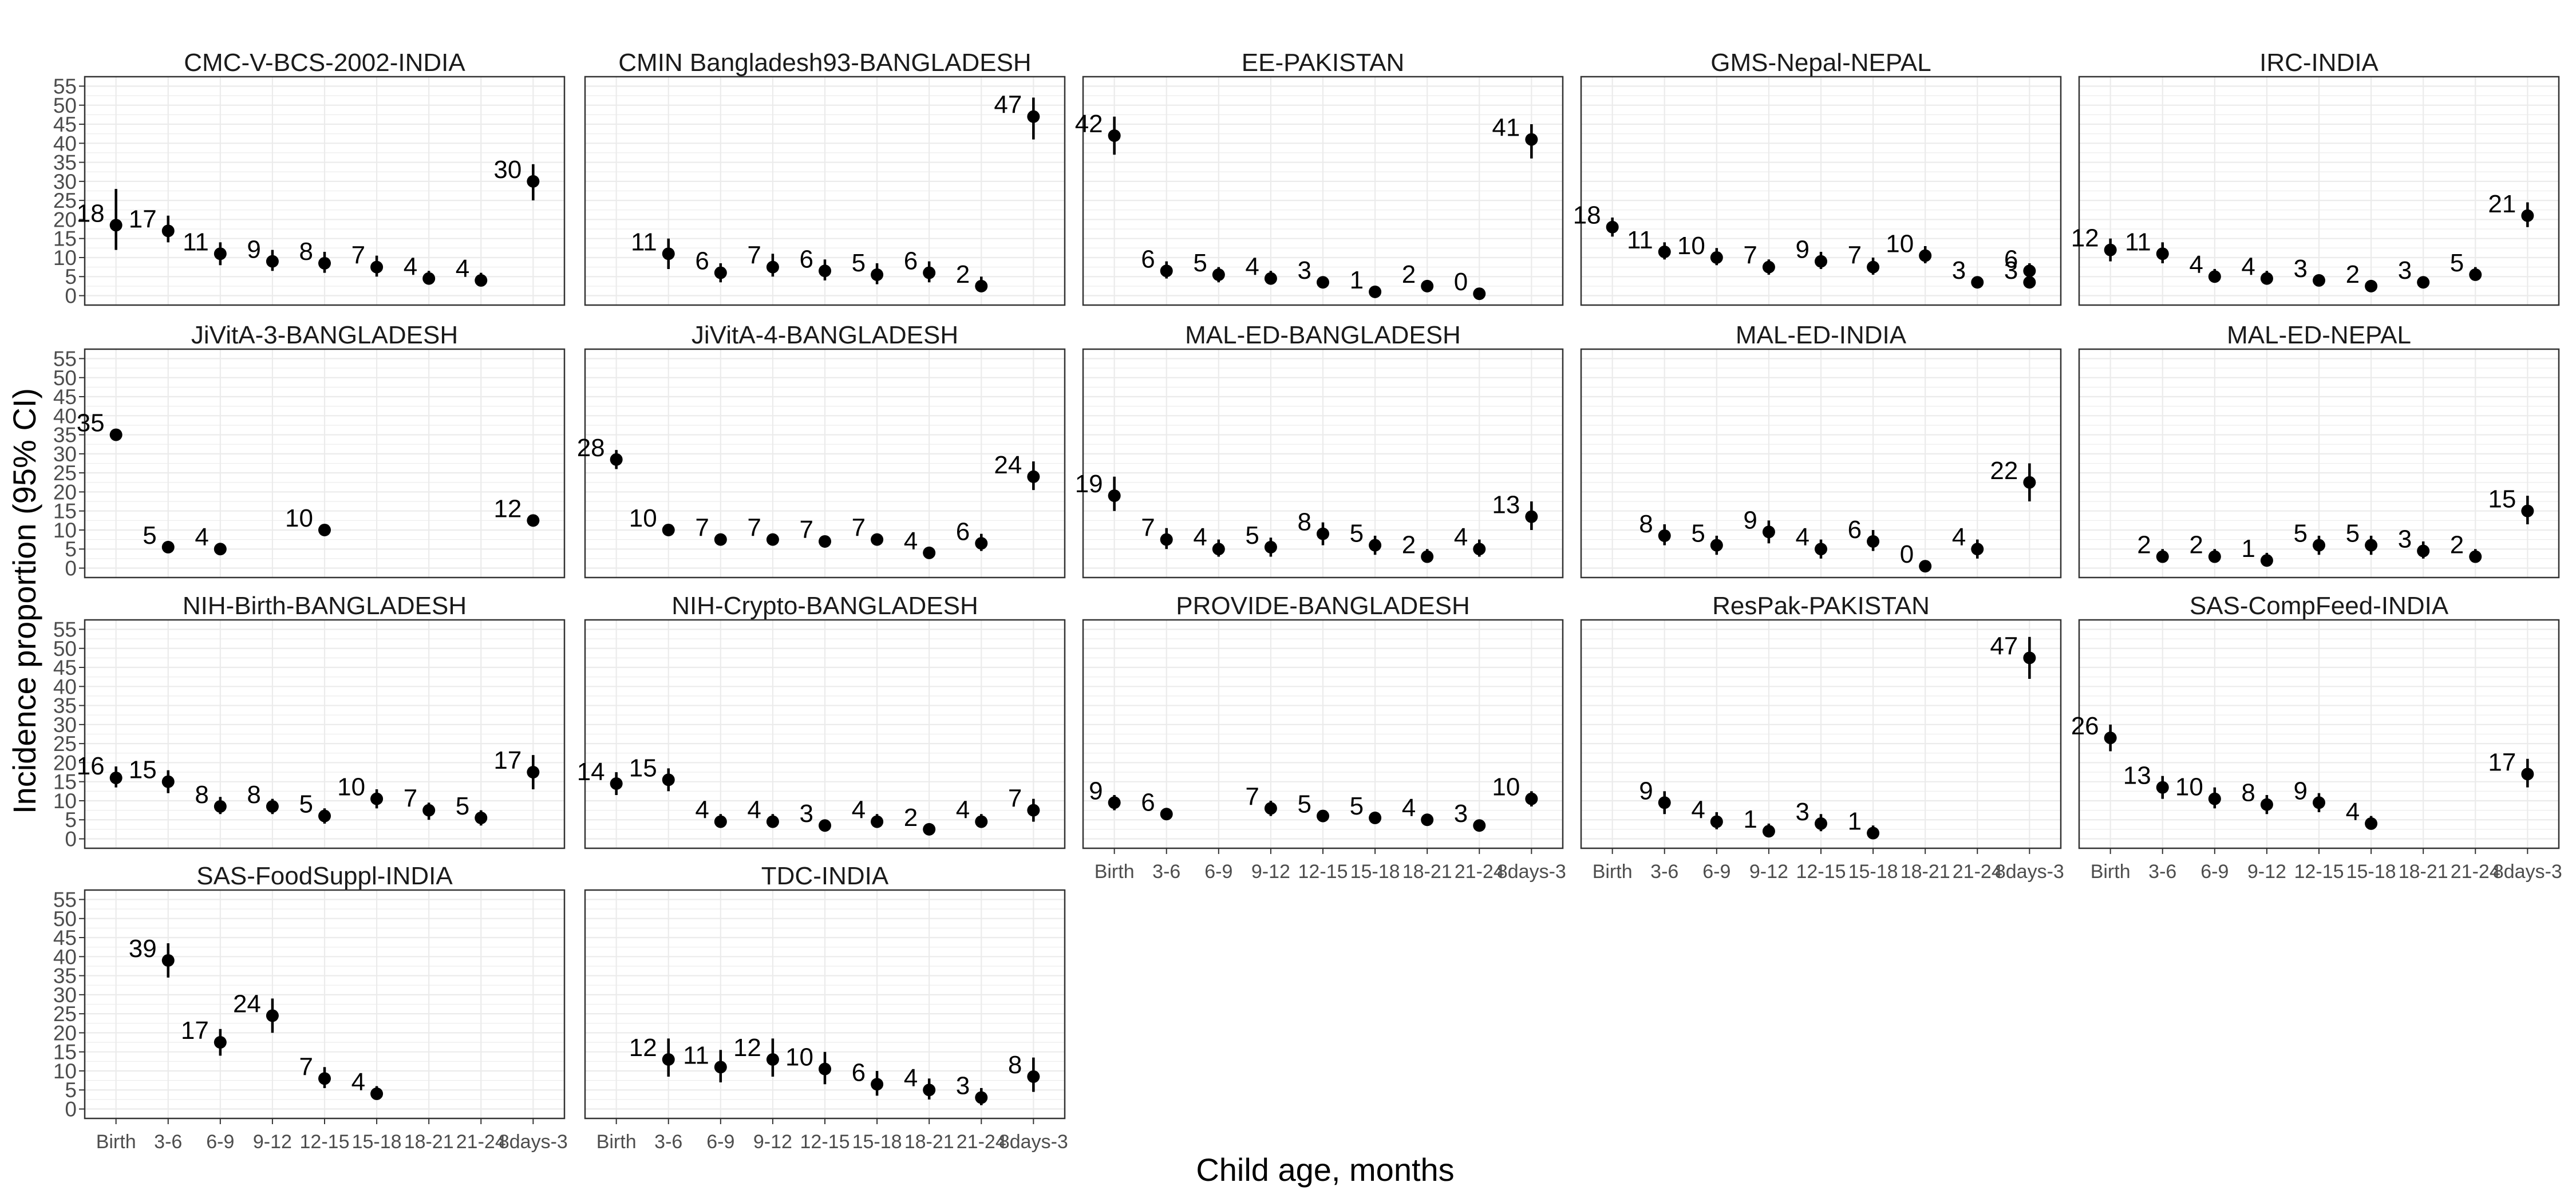  I want to click on data-label: 15, so click(2502, 499).